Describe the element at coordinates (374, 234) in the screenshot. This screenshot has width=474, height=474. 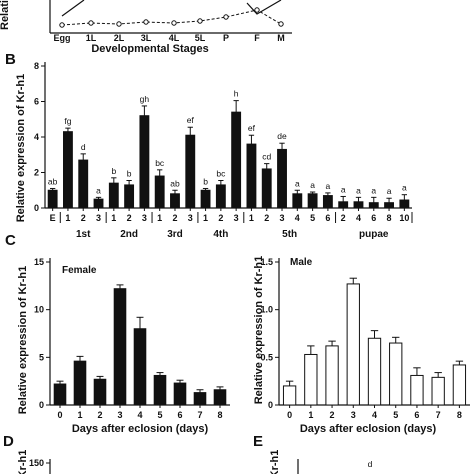
I see `panel-b-group-label: pupae` at that location.